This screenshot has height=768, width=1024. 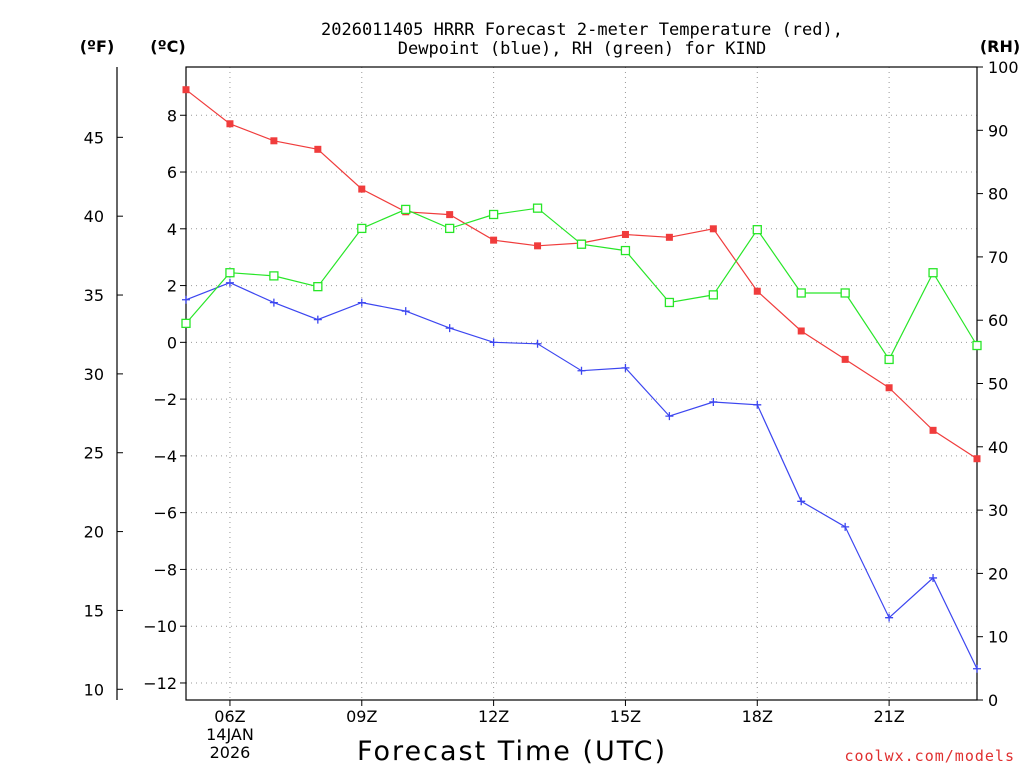 What do you see at coordinates (167, 46) in the screenshot?
I see `celsius-unit-label: (ºC)` at bounding box center [167, 46].